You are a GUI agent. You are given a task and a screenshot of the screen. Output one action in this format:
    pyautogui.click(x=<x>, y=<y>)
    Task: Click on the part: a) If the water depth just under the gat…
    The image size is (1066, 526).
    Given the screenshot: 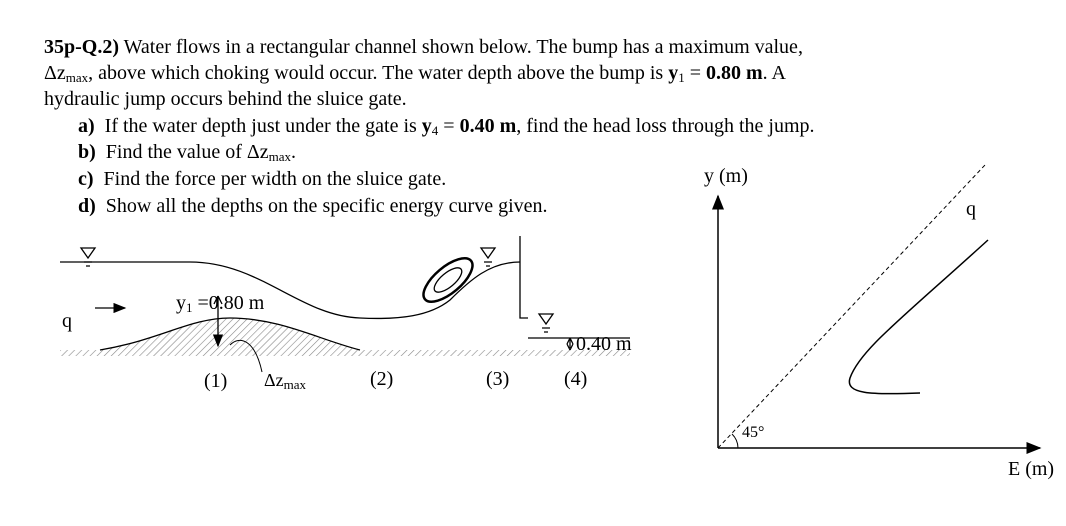 What is the action you would take?
    pyautogui.click(x=446, y=127)
    